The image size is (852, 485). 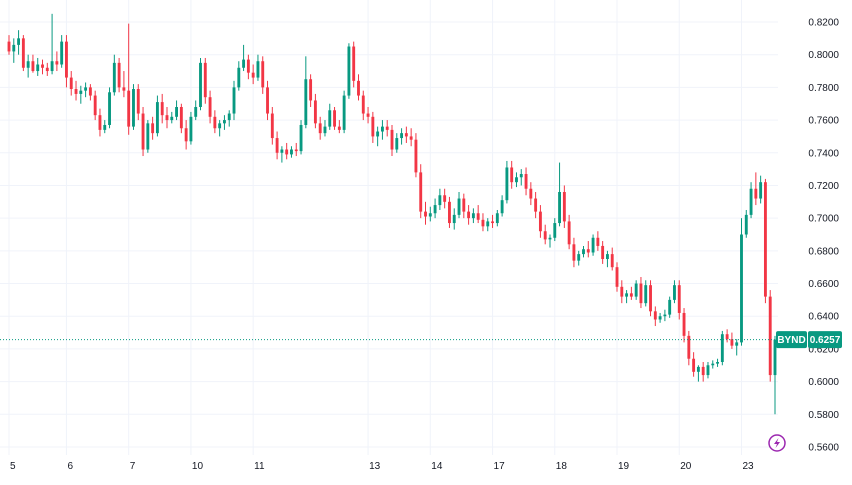 What do you see at coordinates (70, 466) in the screenshot?
I see `x-tick-label: 6` at bounding box center [70, 466].